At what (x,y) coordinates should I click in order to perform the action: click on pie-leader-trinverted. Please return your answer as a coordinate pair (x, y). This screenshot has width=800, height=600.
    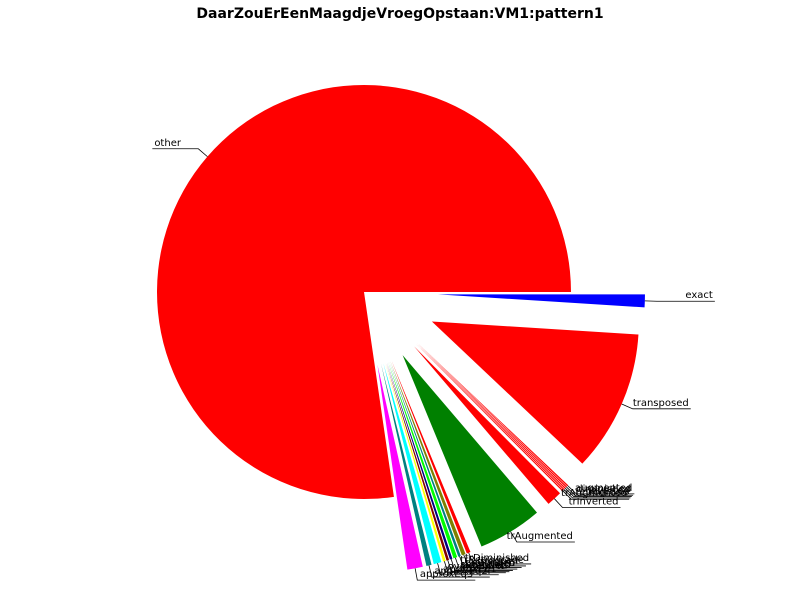
    Looking at the image, I should click on (587, 503).